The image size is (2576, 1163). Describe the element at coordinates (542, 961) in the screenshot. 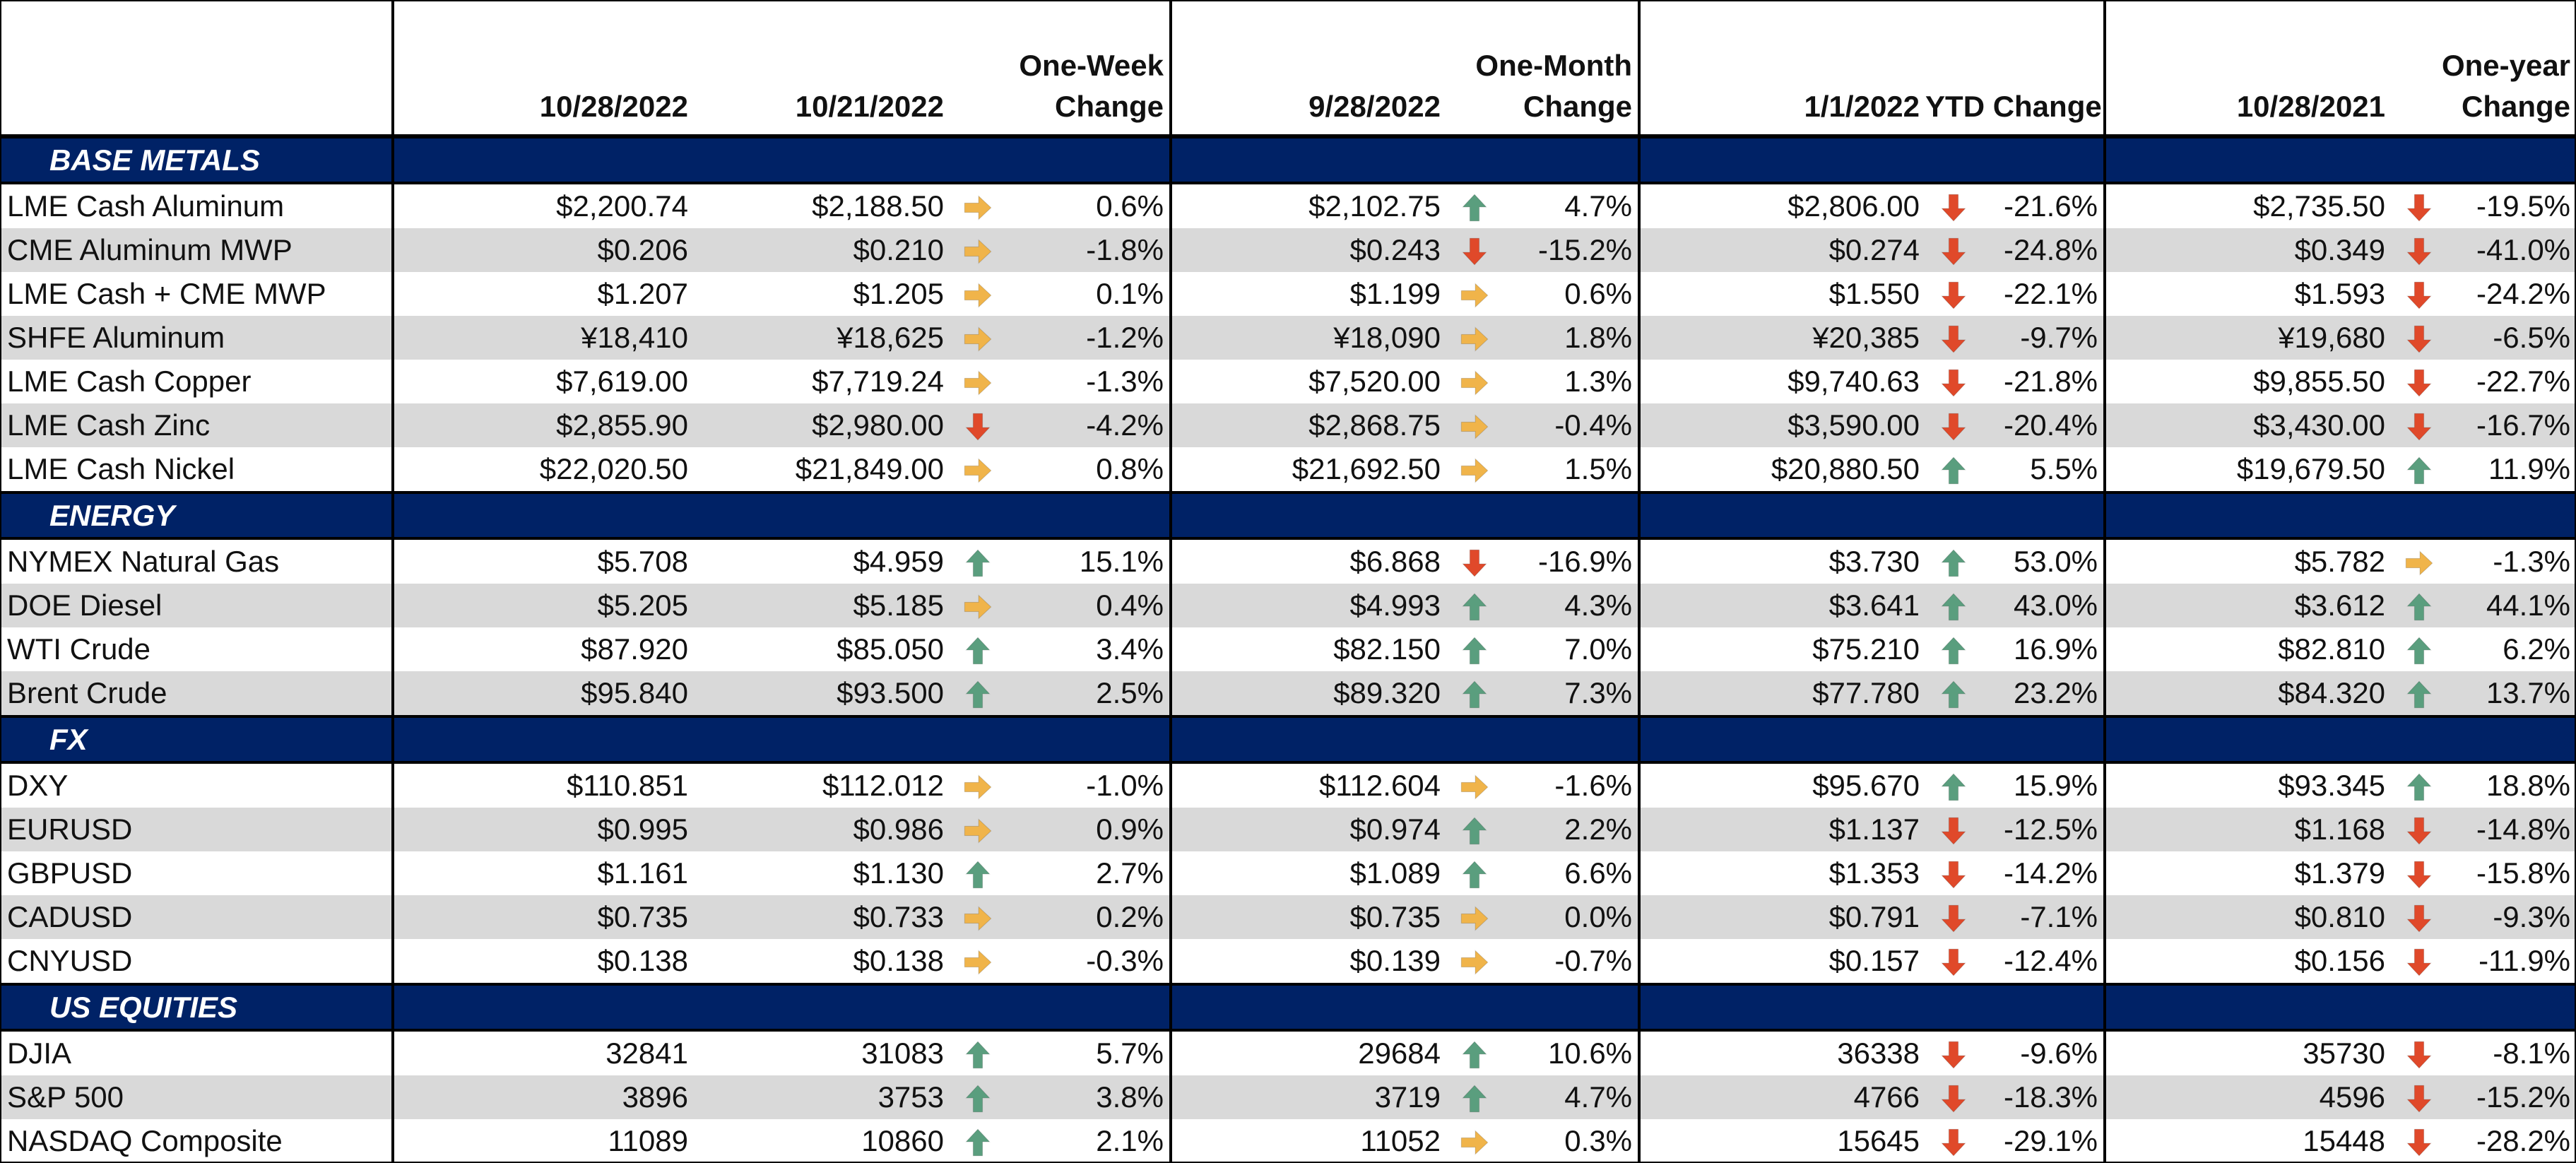

I see `current-price: $0.138` at that location.